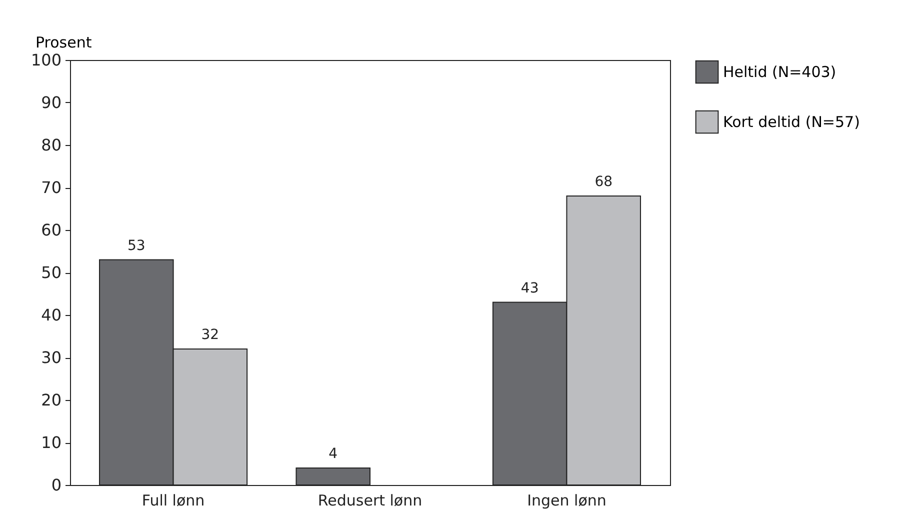  What do you see at coordinates (56, 485) in the screenshot?
I see `y-tick-label: 0` at bounding box center [56, 485].